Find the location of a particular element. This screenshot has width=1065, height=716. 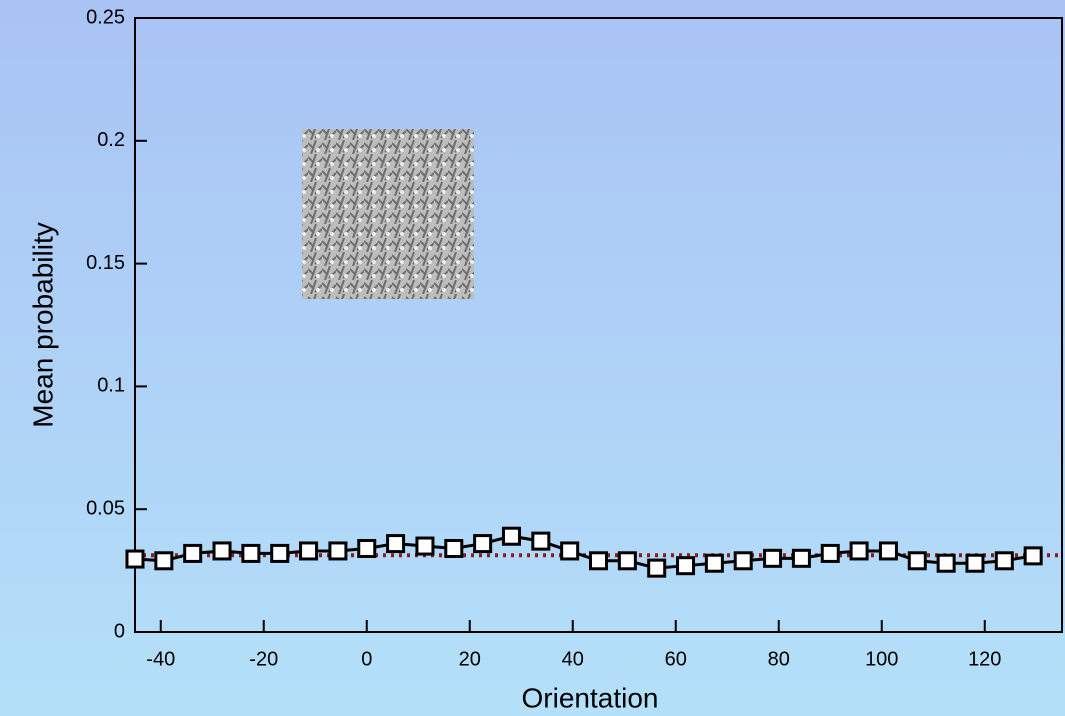

x-axis-label: Orientation is located at coordinates (590, 697).